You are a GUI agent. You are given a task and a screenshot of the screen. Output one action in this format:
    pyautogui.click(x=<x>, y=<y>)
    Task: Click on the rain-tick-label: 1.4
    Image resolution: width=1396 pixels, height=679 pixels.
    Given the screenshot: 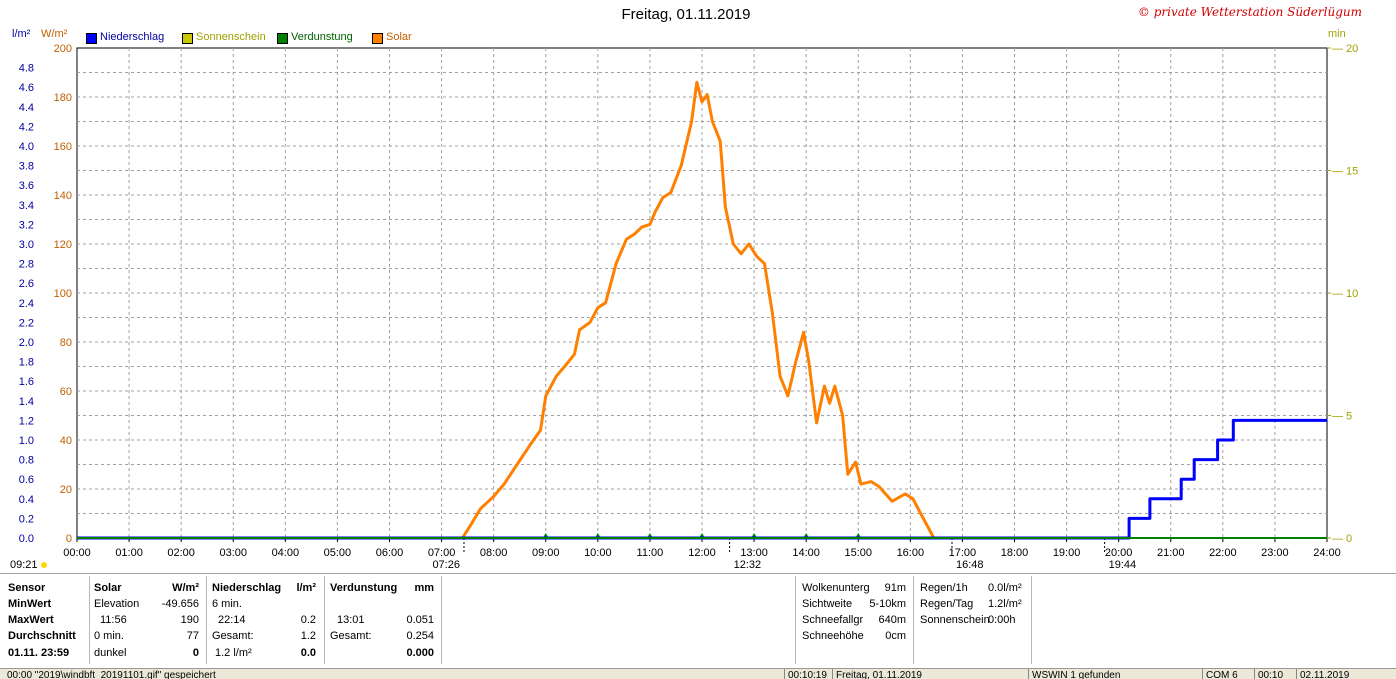 What is the action you would take?
    pyautogui.click(x=26, y=402)
    